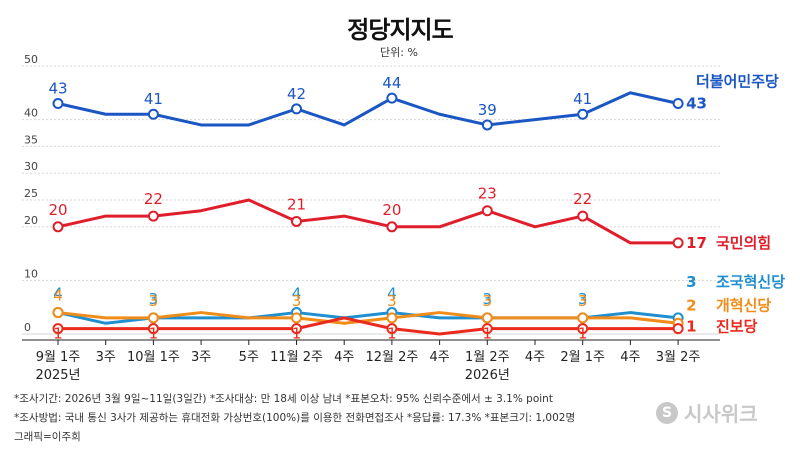  I want to click on x-tick-label: 3월 2주, so click(678, 357).